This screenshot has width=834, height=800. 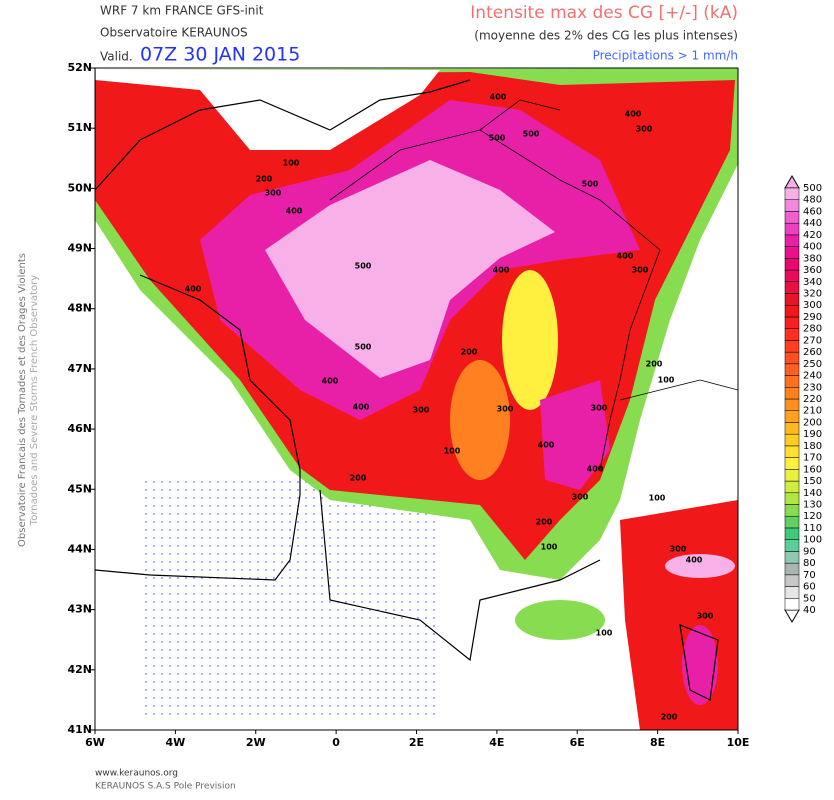 What do you see at coordinates (812, 282) in the screenshot?
I see `colorbar-label: 340` at bounding box center [812, 282].